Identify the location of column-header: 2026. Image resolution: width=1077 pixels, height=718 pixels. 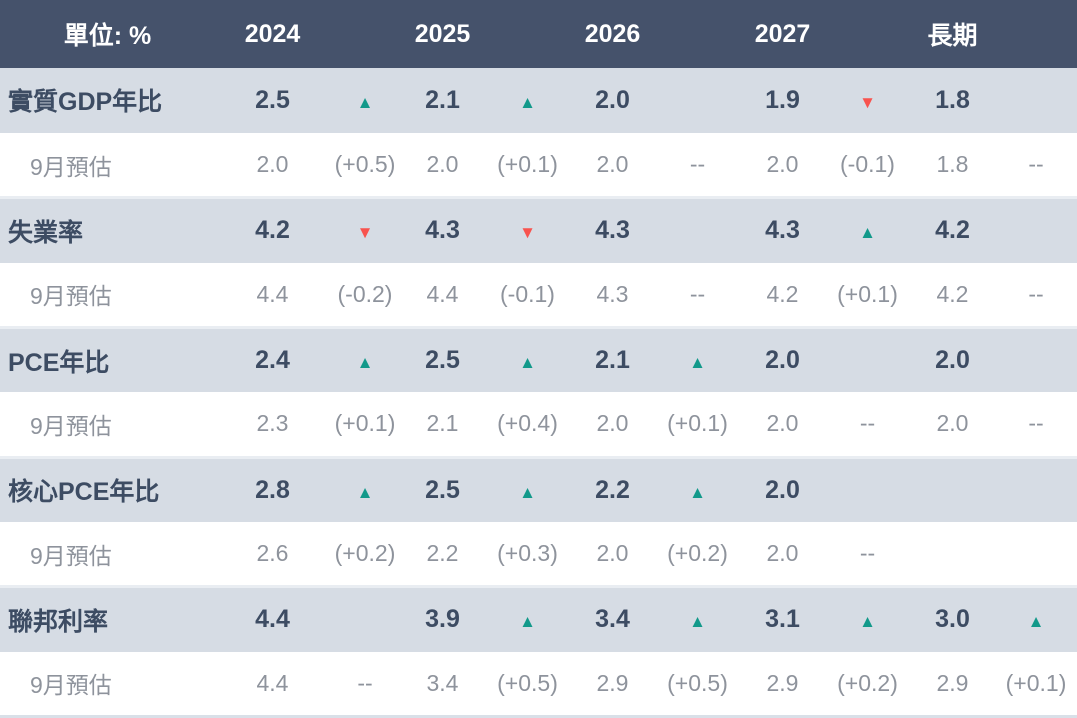
(612, 33).